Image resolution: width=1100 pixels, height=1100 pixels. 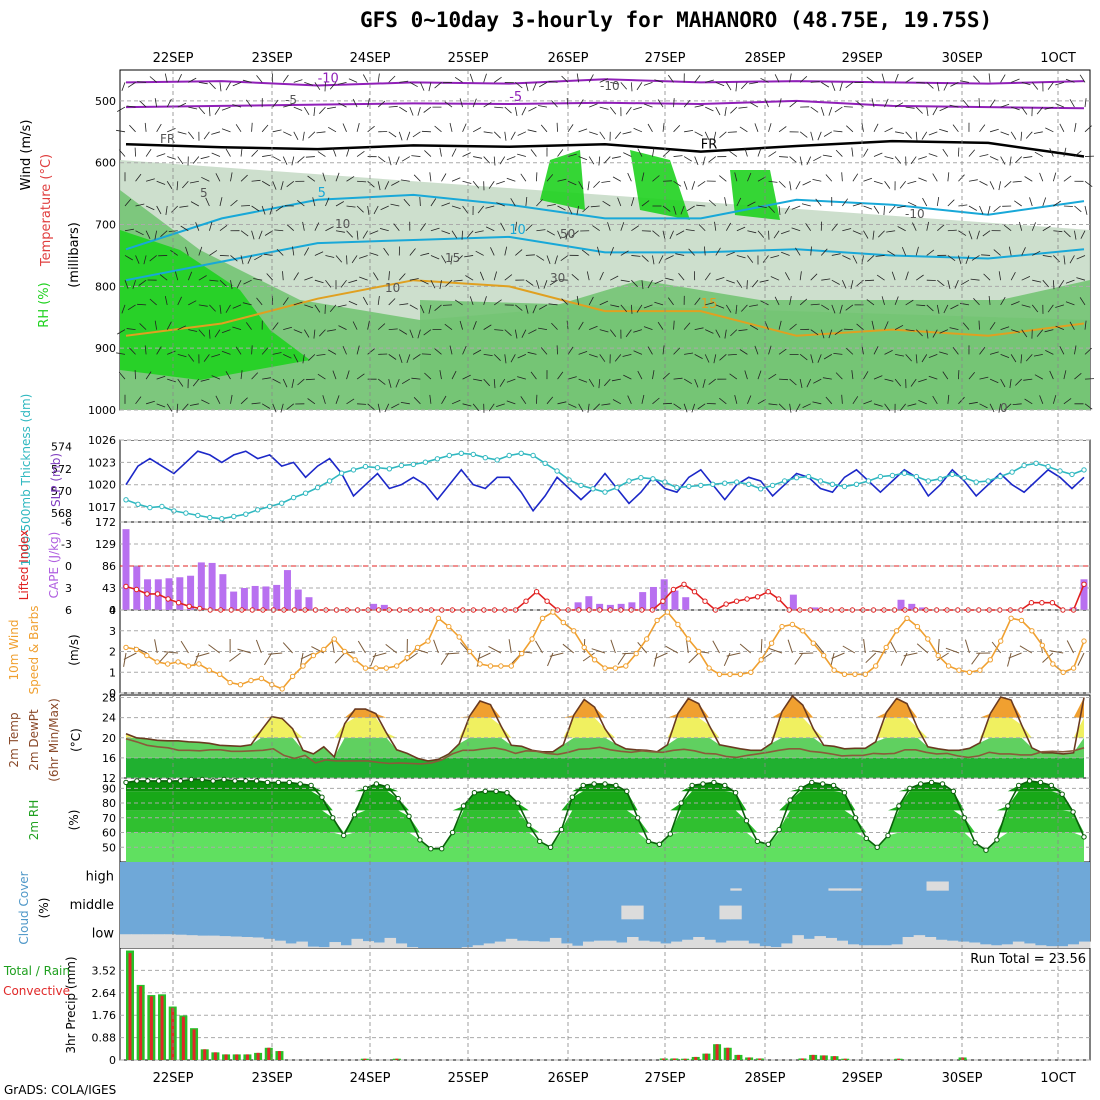 What do you see at coordinates (112, 652) in the screenshot?
I see `wind-tick: 2` at bounding box center [112, 652].